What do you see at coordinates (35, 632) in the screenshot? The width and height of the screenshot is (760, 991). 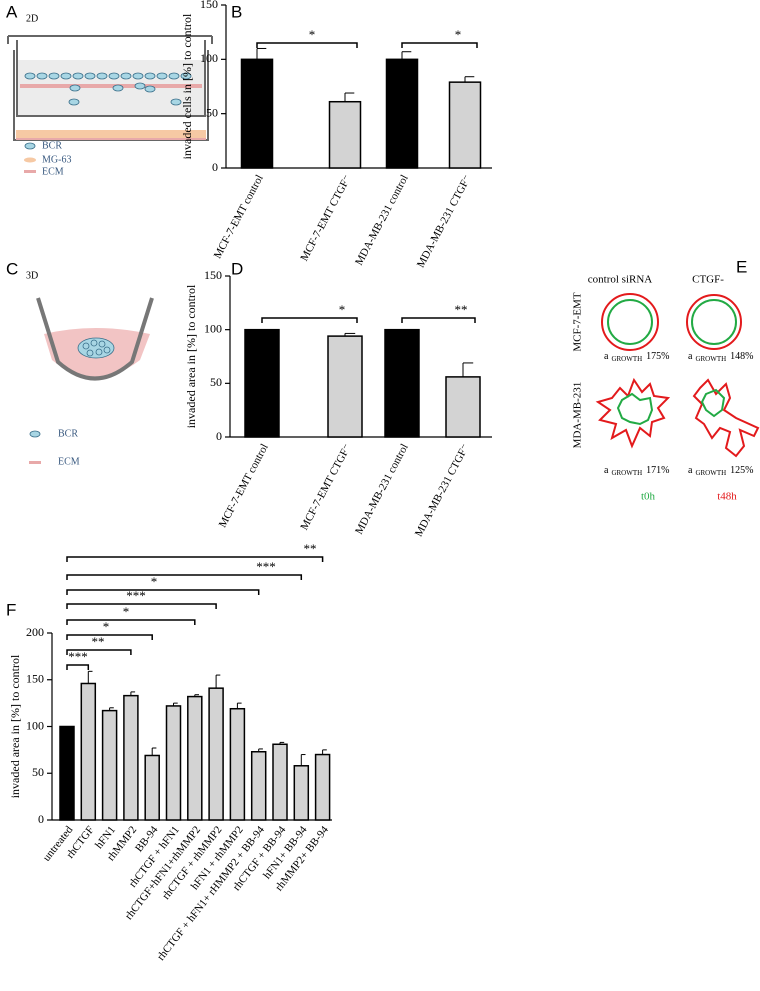 I see `y-tick-label: 200` at bounding box center [35, 632].